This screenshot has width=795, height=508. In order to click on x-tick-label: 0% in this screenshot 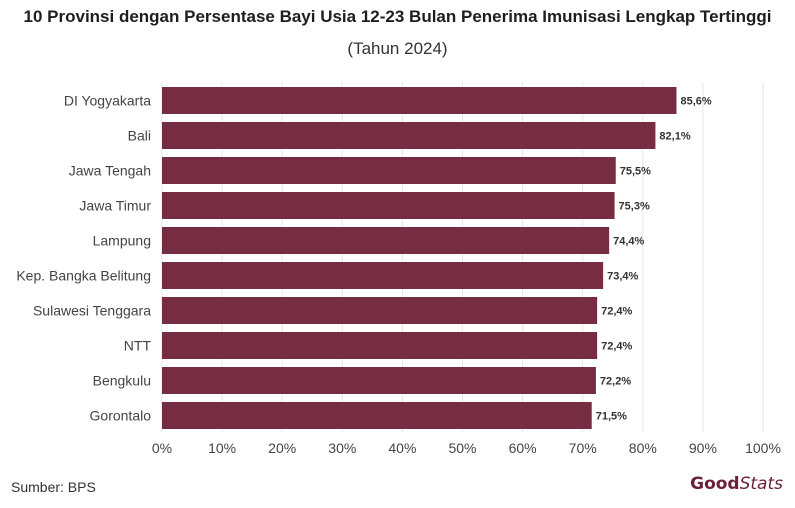, I will do `click(162, 448)`.